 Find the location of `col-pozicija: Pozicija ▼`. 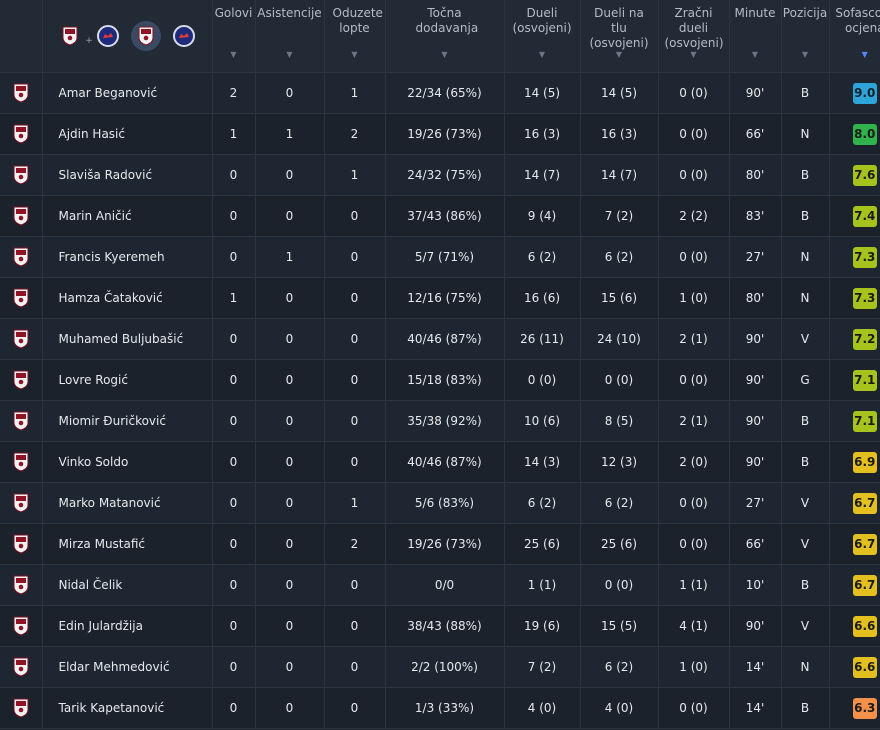

col-pozicija: Pozicija ▼ is located at coordinates (805, 36).